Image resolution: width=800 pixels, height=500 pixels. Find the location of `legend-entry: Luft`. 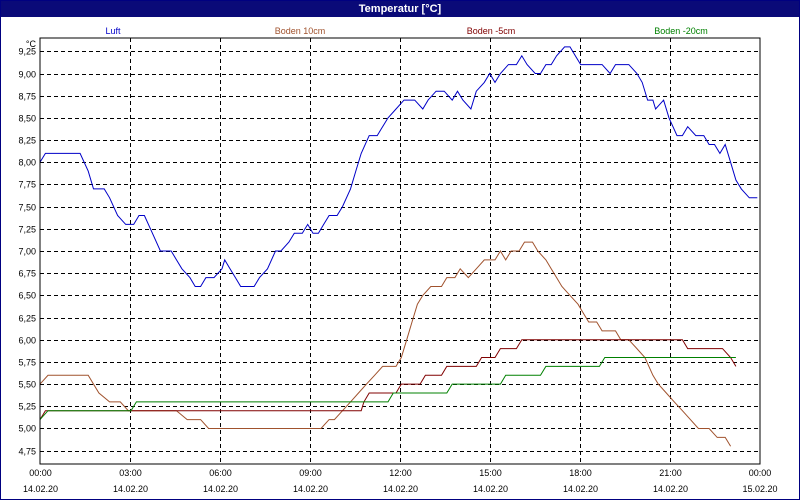

legend-entry: Luft is located at coordinates (113, 31).